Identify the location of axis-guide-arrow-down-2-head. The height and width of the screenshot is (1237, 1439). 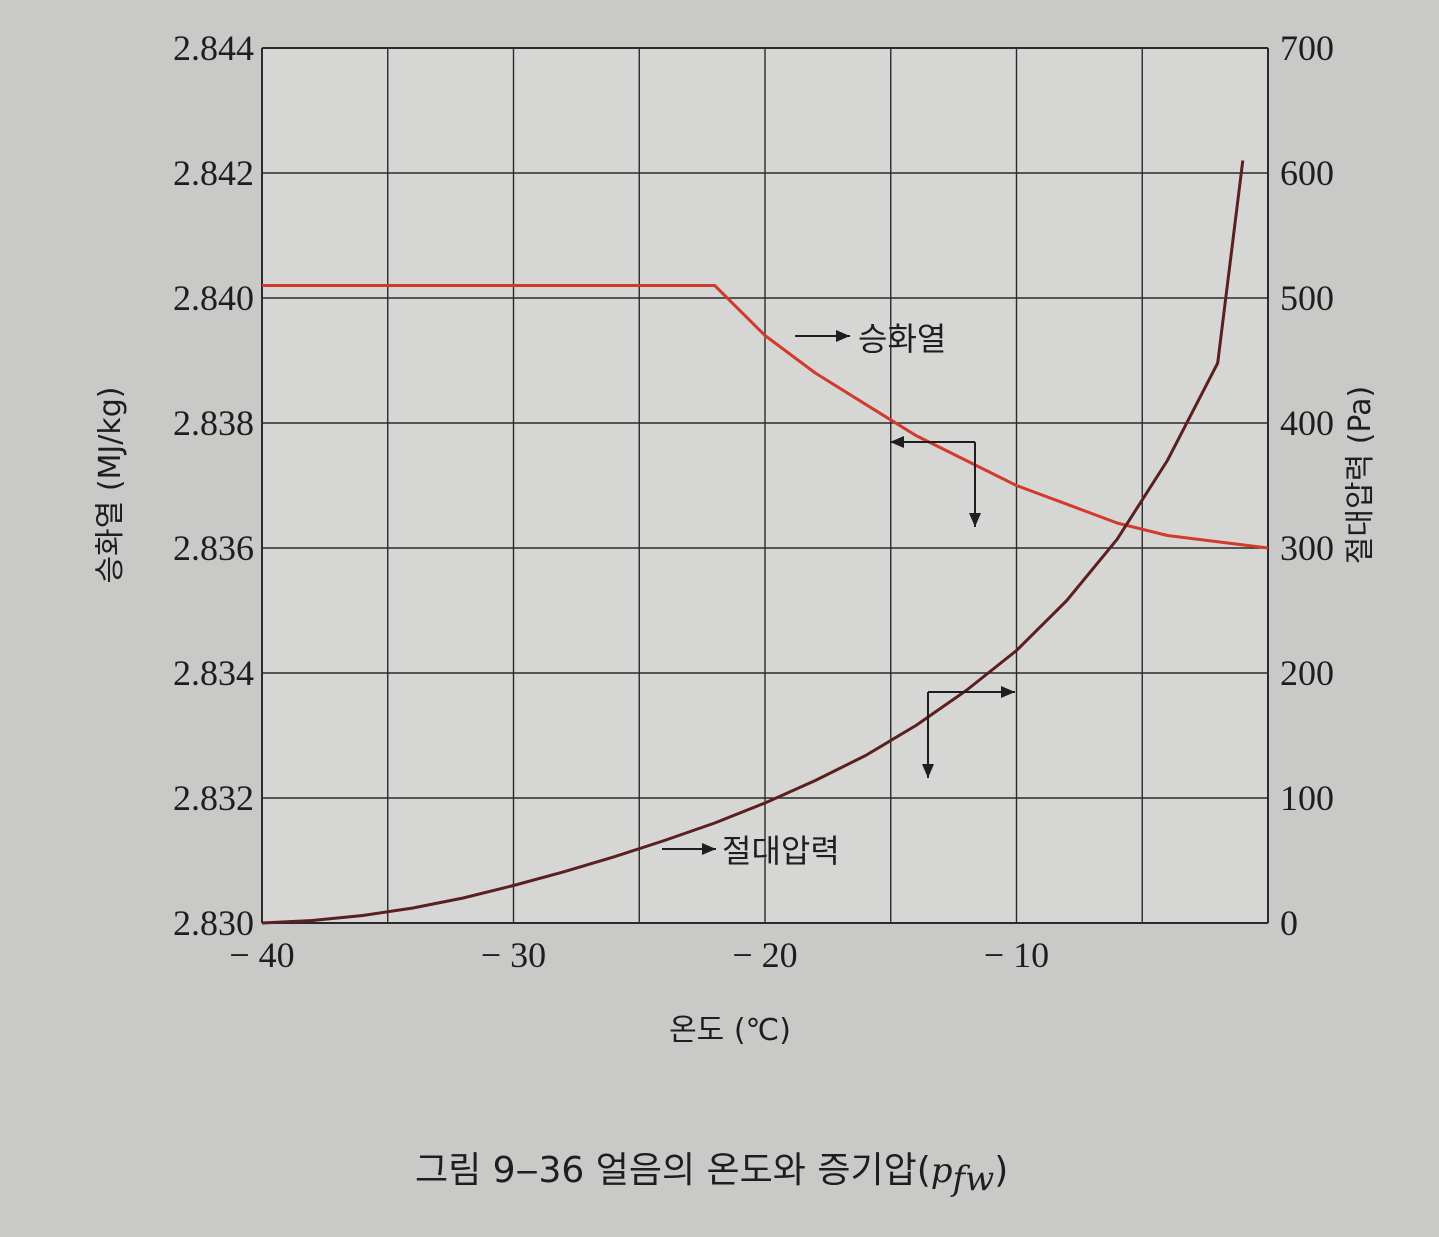
(928, 771).